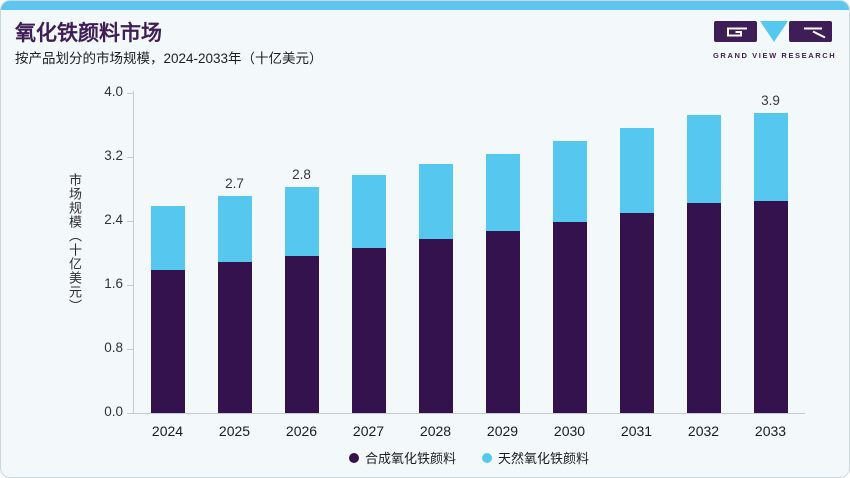 Image resolution: width=850 pixels, height=478 pixels. Describe the element at coordinates (502, 322) in the screenshot. I see `bar-segment-synthetic-2029` at that location.